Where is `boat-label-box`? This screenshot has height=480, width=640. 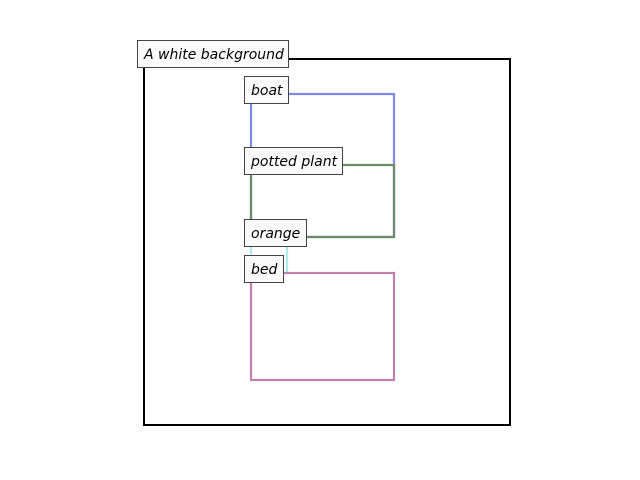
boat-label-box is located at coordinates (266, 90).